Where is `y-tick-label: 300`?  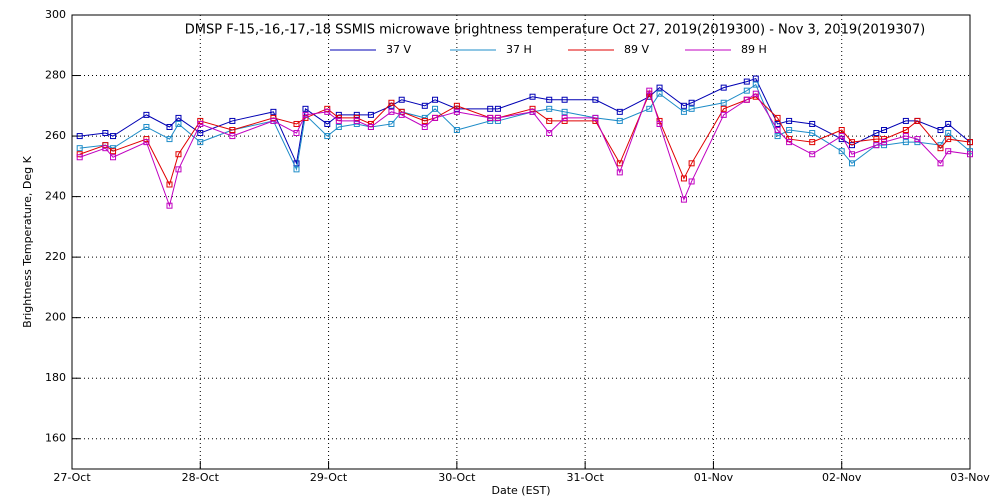 y-tick-label: 300 is located at coordinates (55, 14).